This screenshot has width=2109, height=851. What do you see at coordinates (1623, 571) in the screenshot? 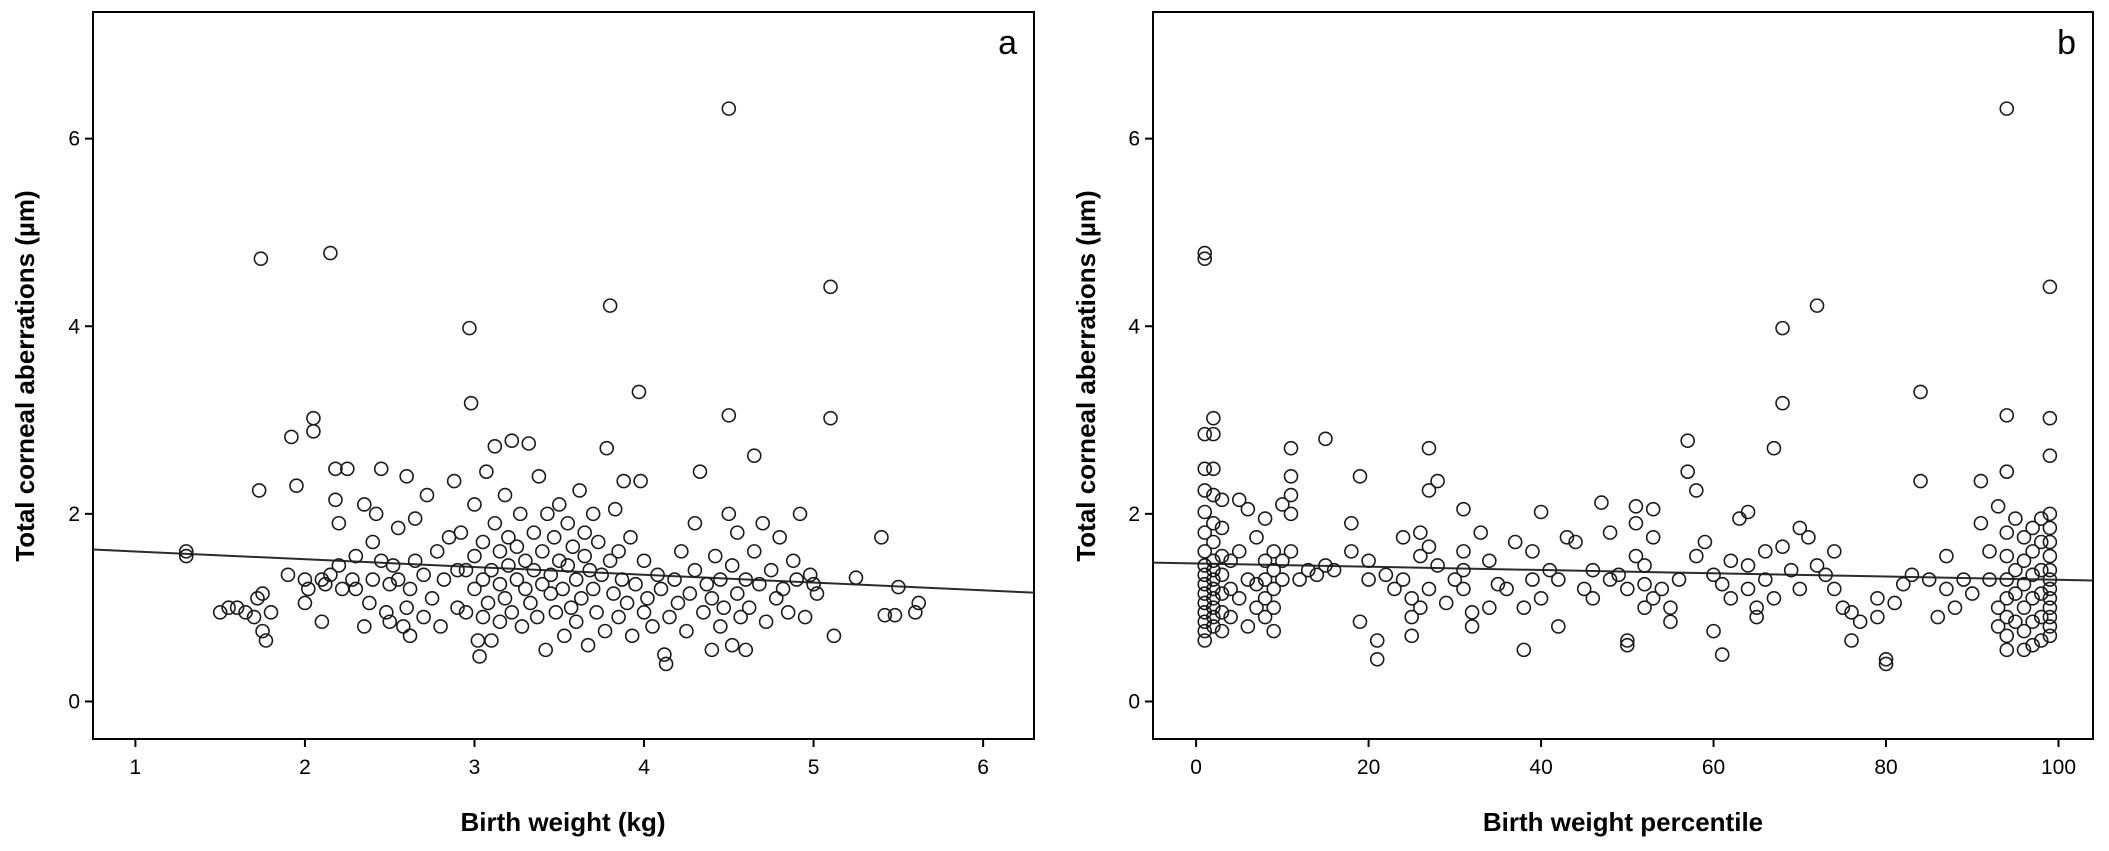
I see `panel-b-fit-line` at bounding box center [1623, 571].